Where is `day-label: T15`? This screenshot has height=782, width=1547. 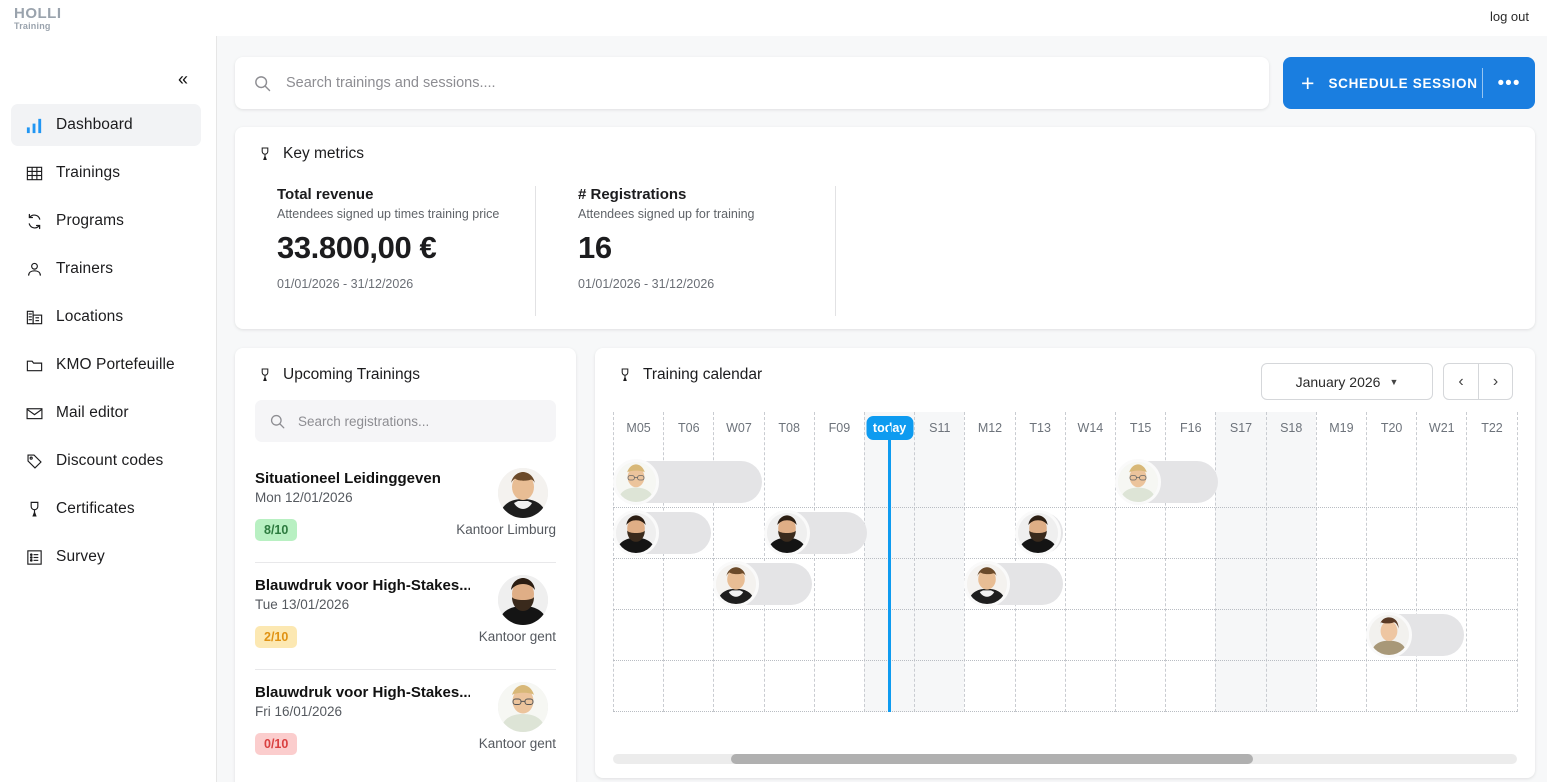 day-label: T15 is located at coordinates (1140, 428).